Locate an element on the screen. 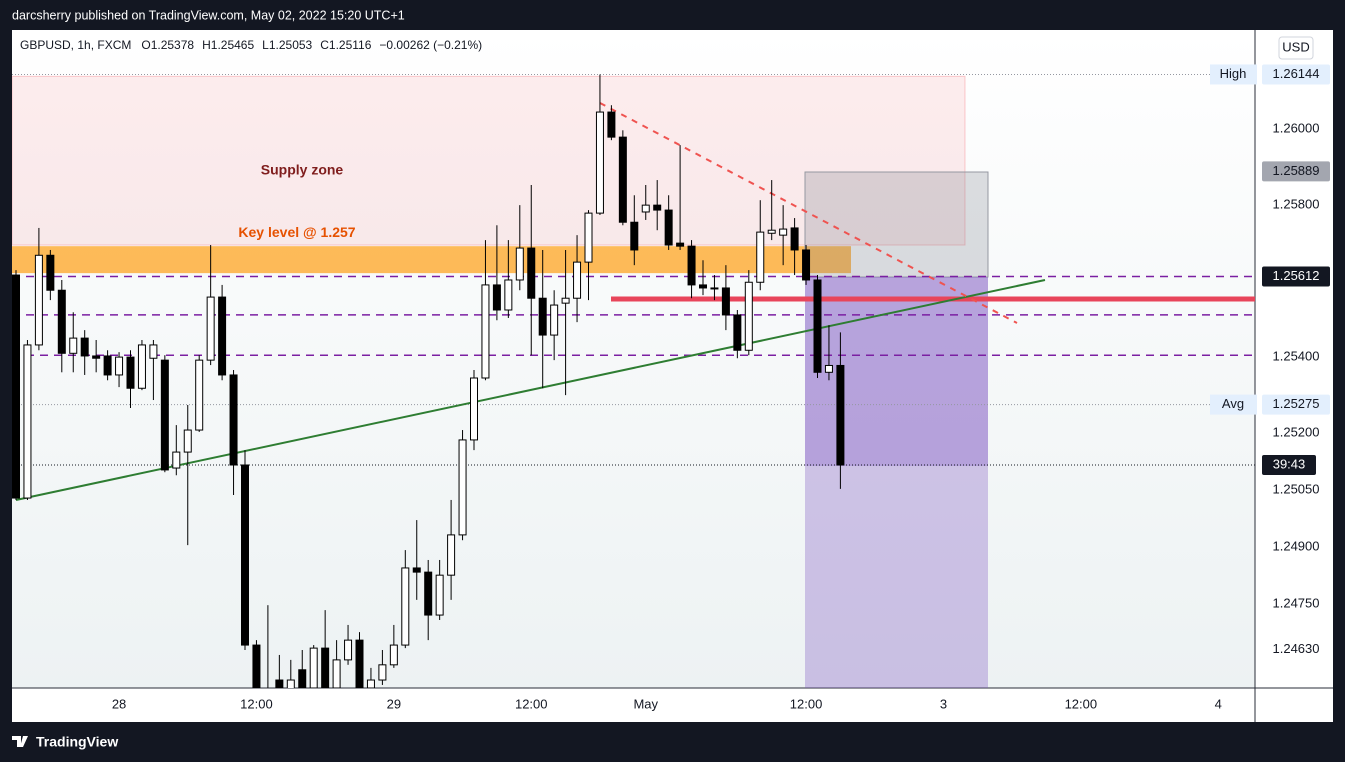  legend-ohlc-value: 1.25116 is located at coordinates (350, 45).